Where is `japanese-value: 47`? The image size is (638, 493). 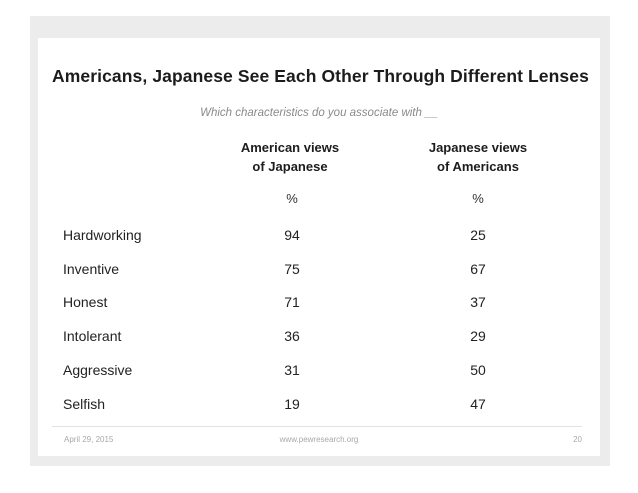
japanese-value: 47 is located at coordinates (478, 404).